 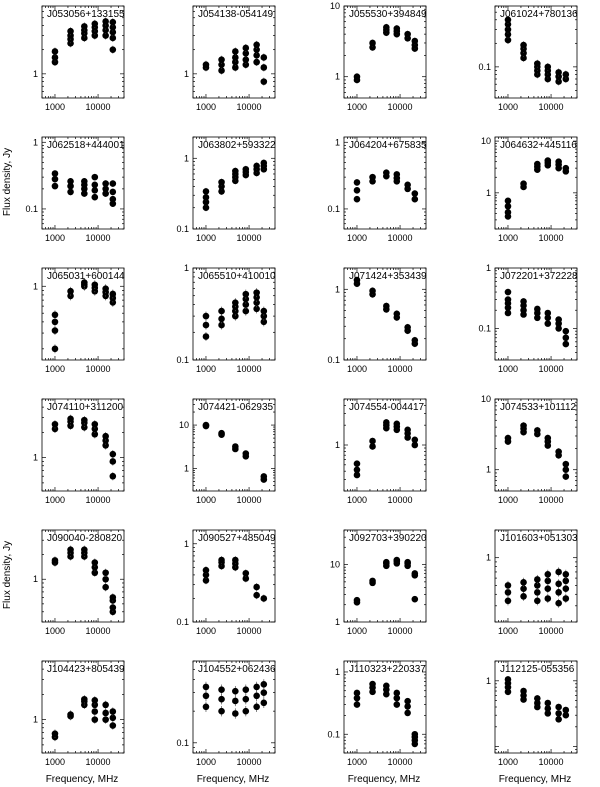 What do you see at coordinates (236, 14) in the screenshot?
I see `panel-title: J054138-054149` at bounding box center [236, 14].